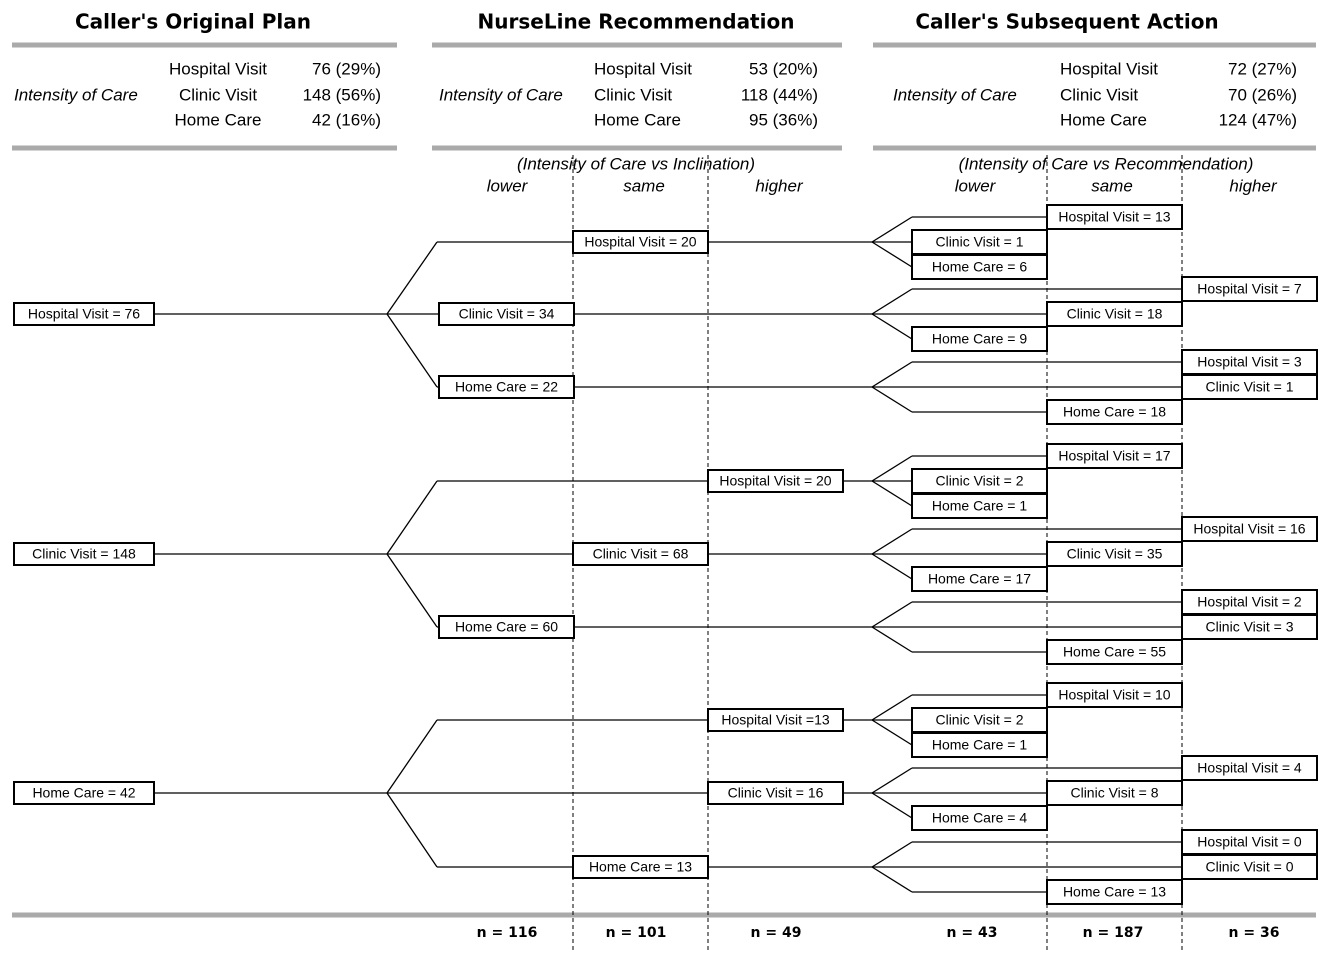  I want to click on node-level1-label: Home Care = 42, so click(83, 793).